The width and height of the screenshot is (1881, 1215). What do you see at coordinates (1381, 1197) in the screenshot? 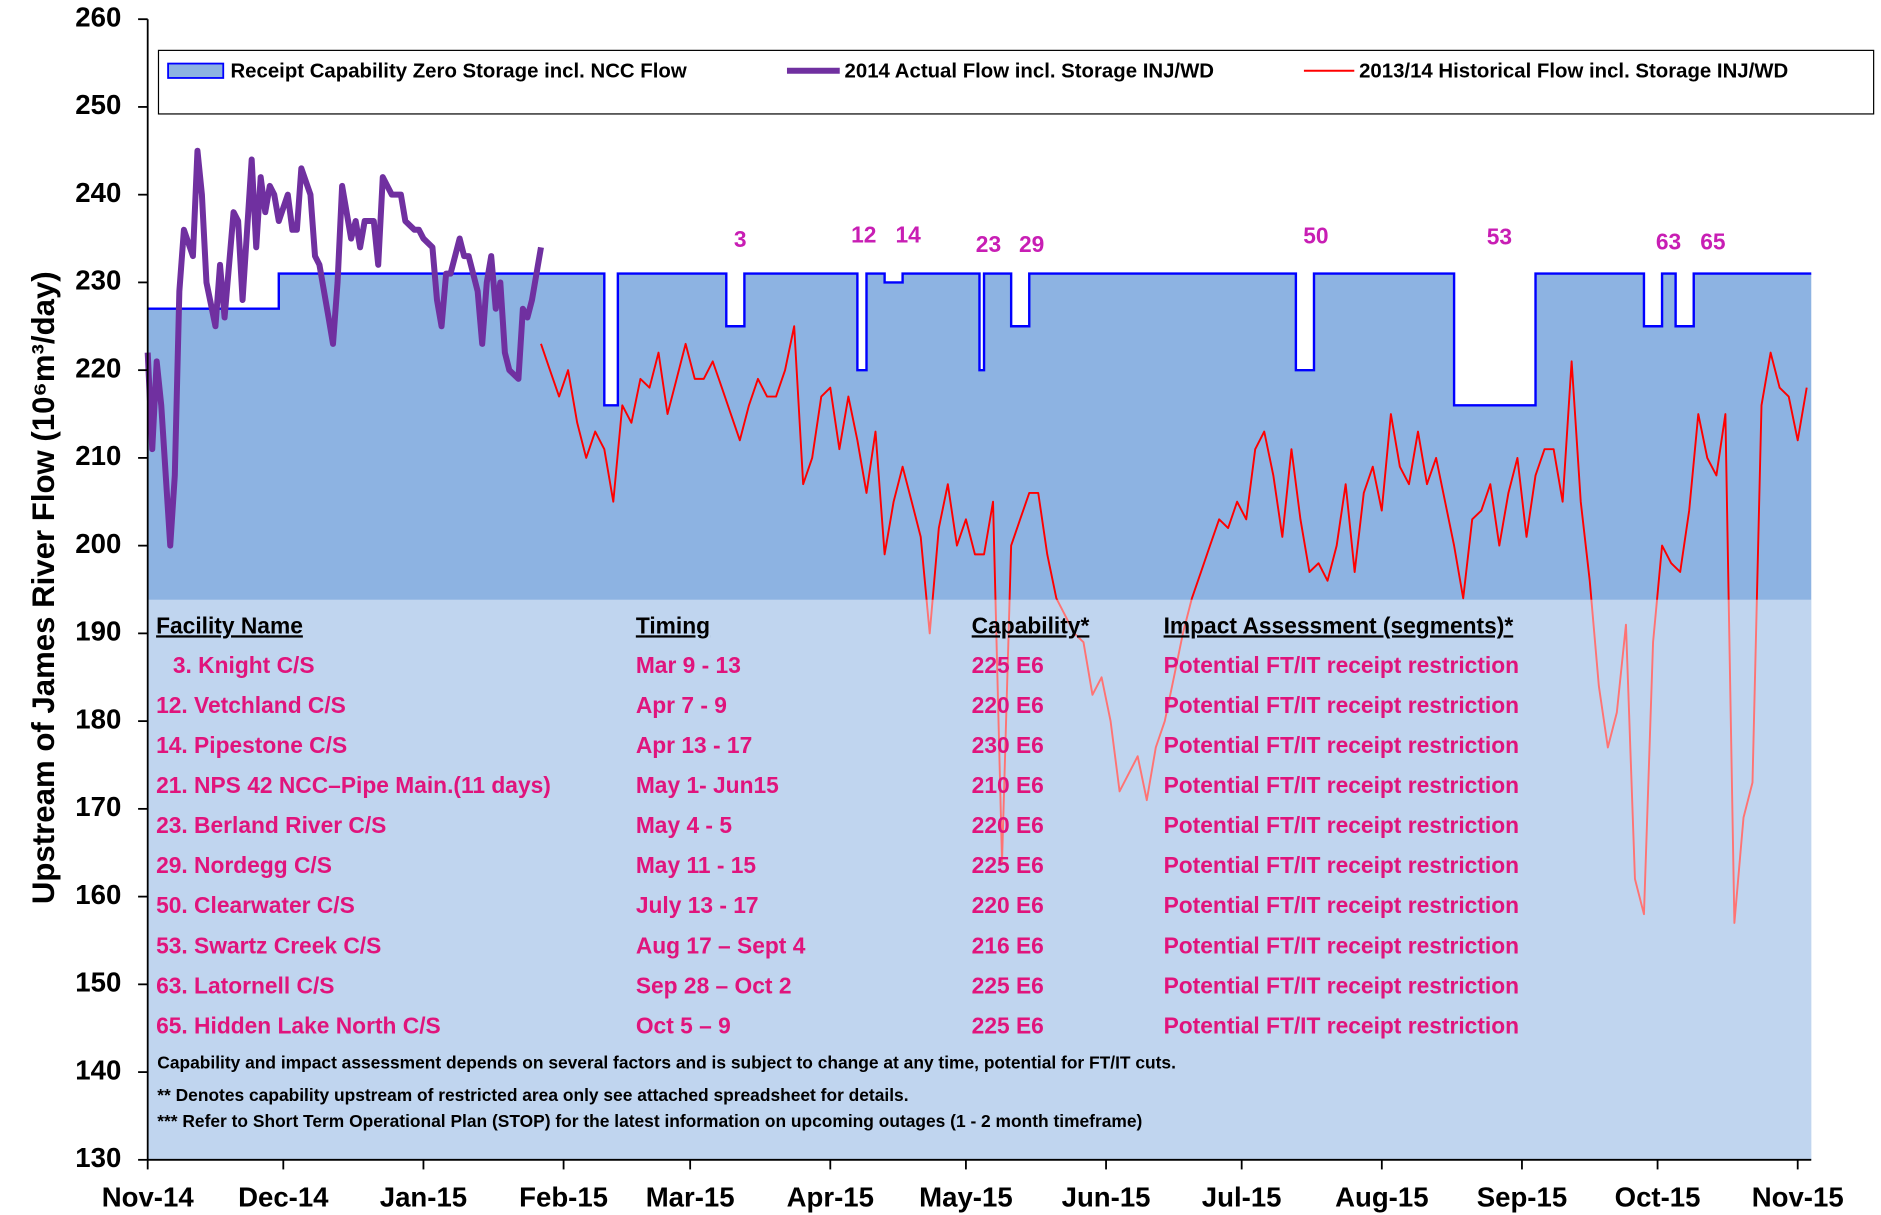
I see `x-tick-label: Aug-15` at bounding box center [1381, 1197].